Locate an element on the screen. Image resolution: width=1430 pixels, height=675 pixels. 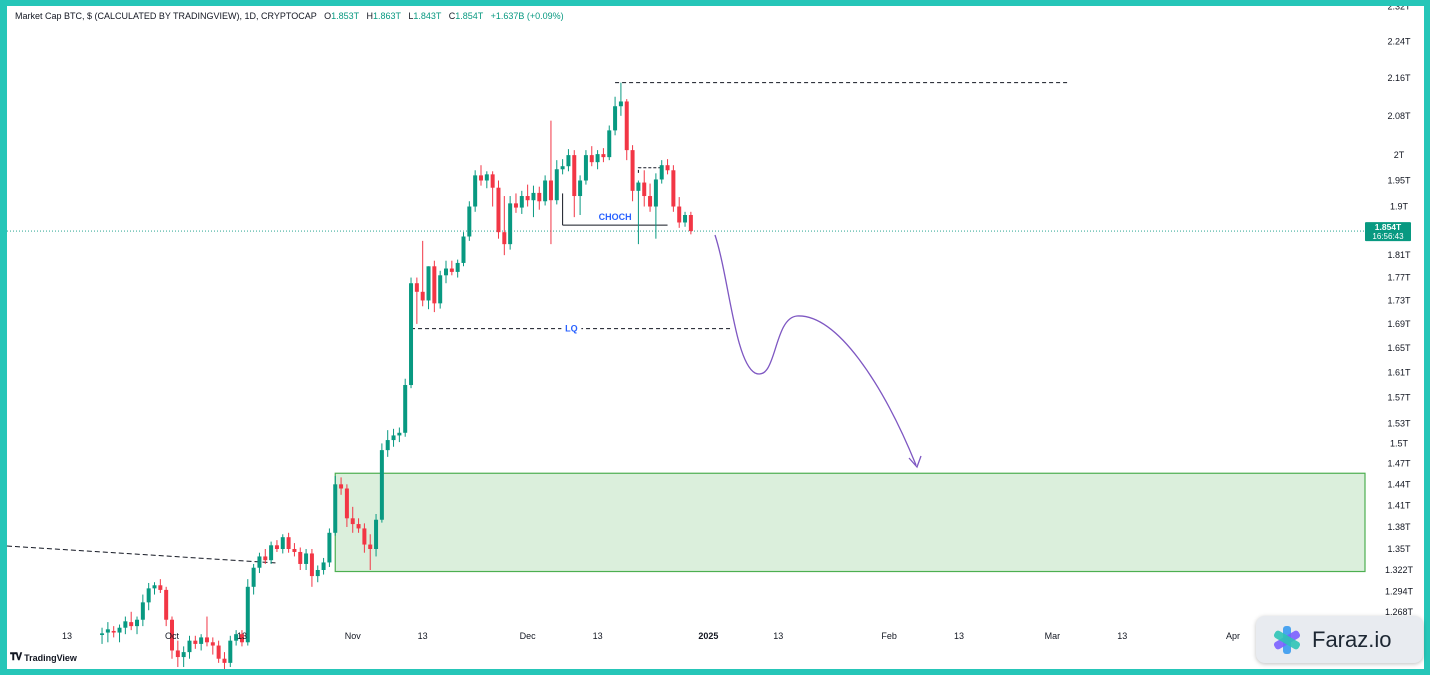
dashed-trendline is located at coordinates (142, 554).